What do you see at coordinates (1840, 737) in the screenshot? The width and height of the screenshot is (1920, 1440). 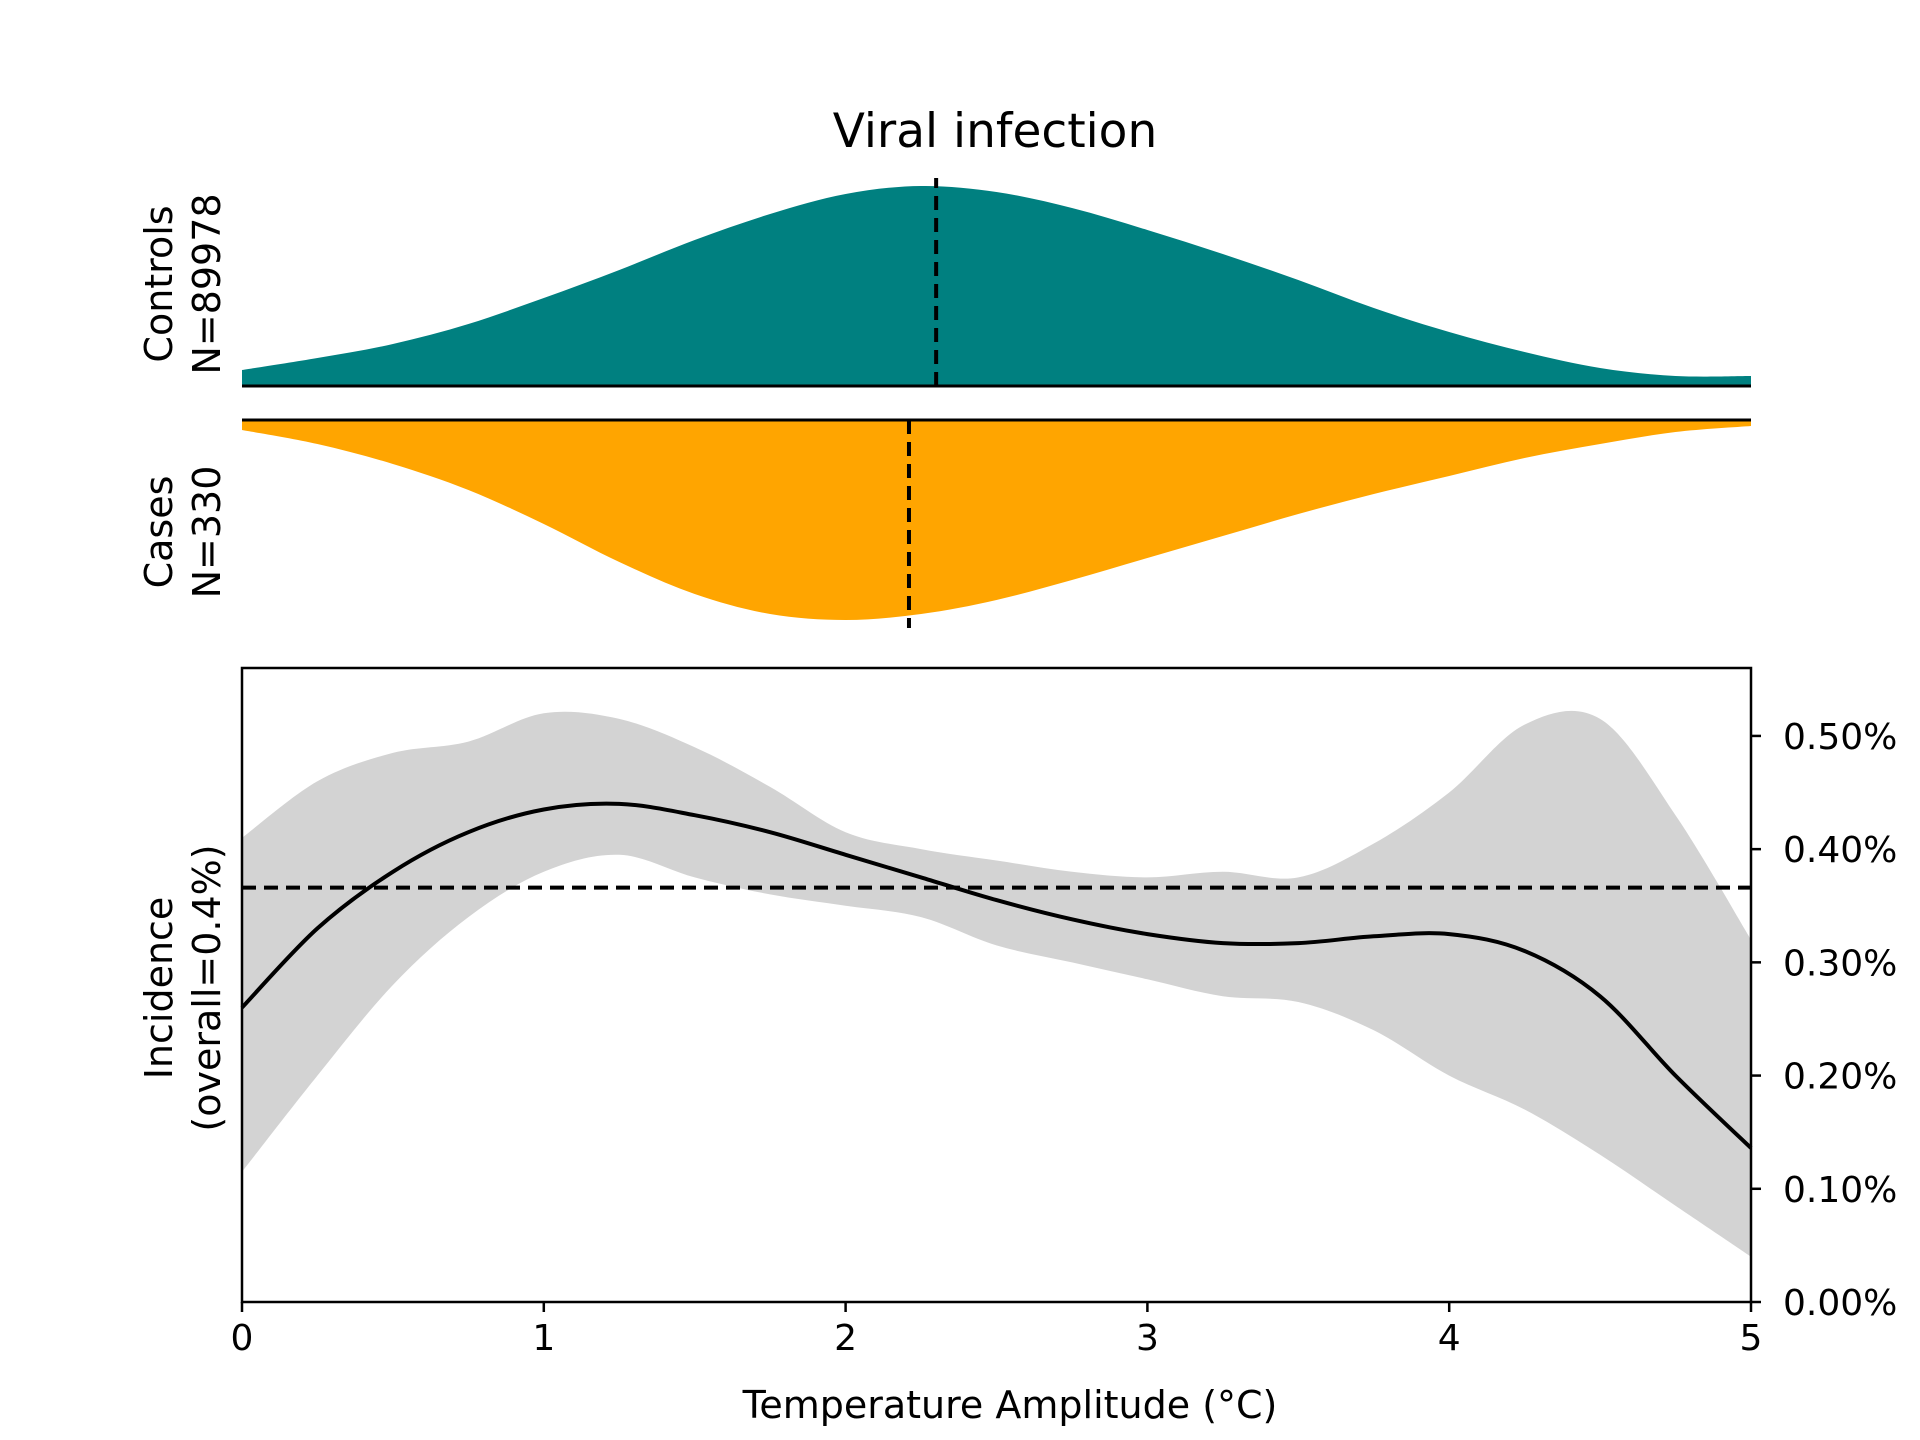 I see `y-tick-label: 0.50%` at bounding box center [1840, 737].